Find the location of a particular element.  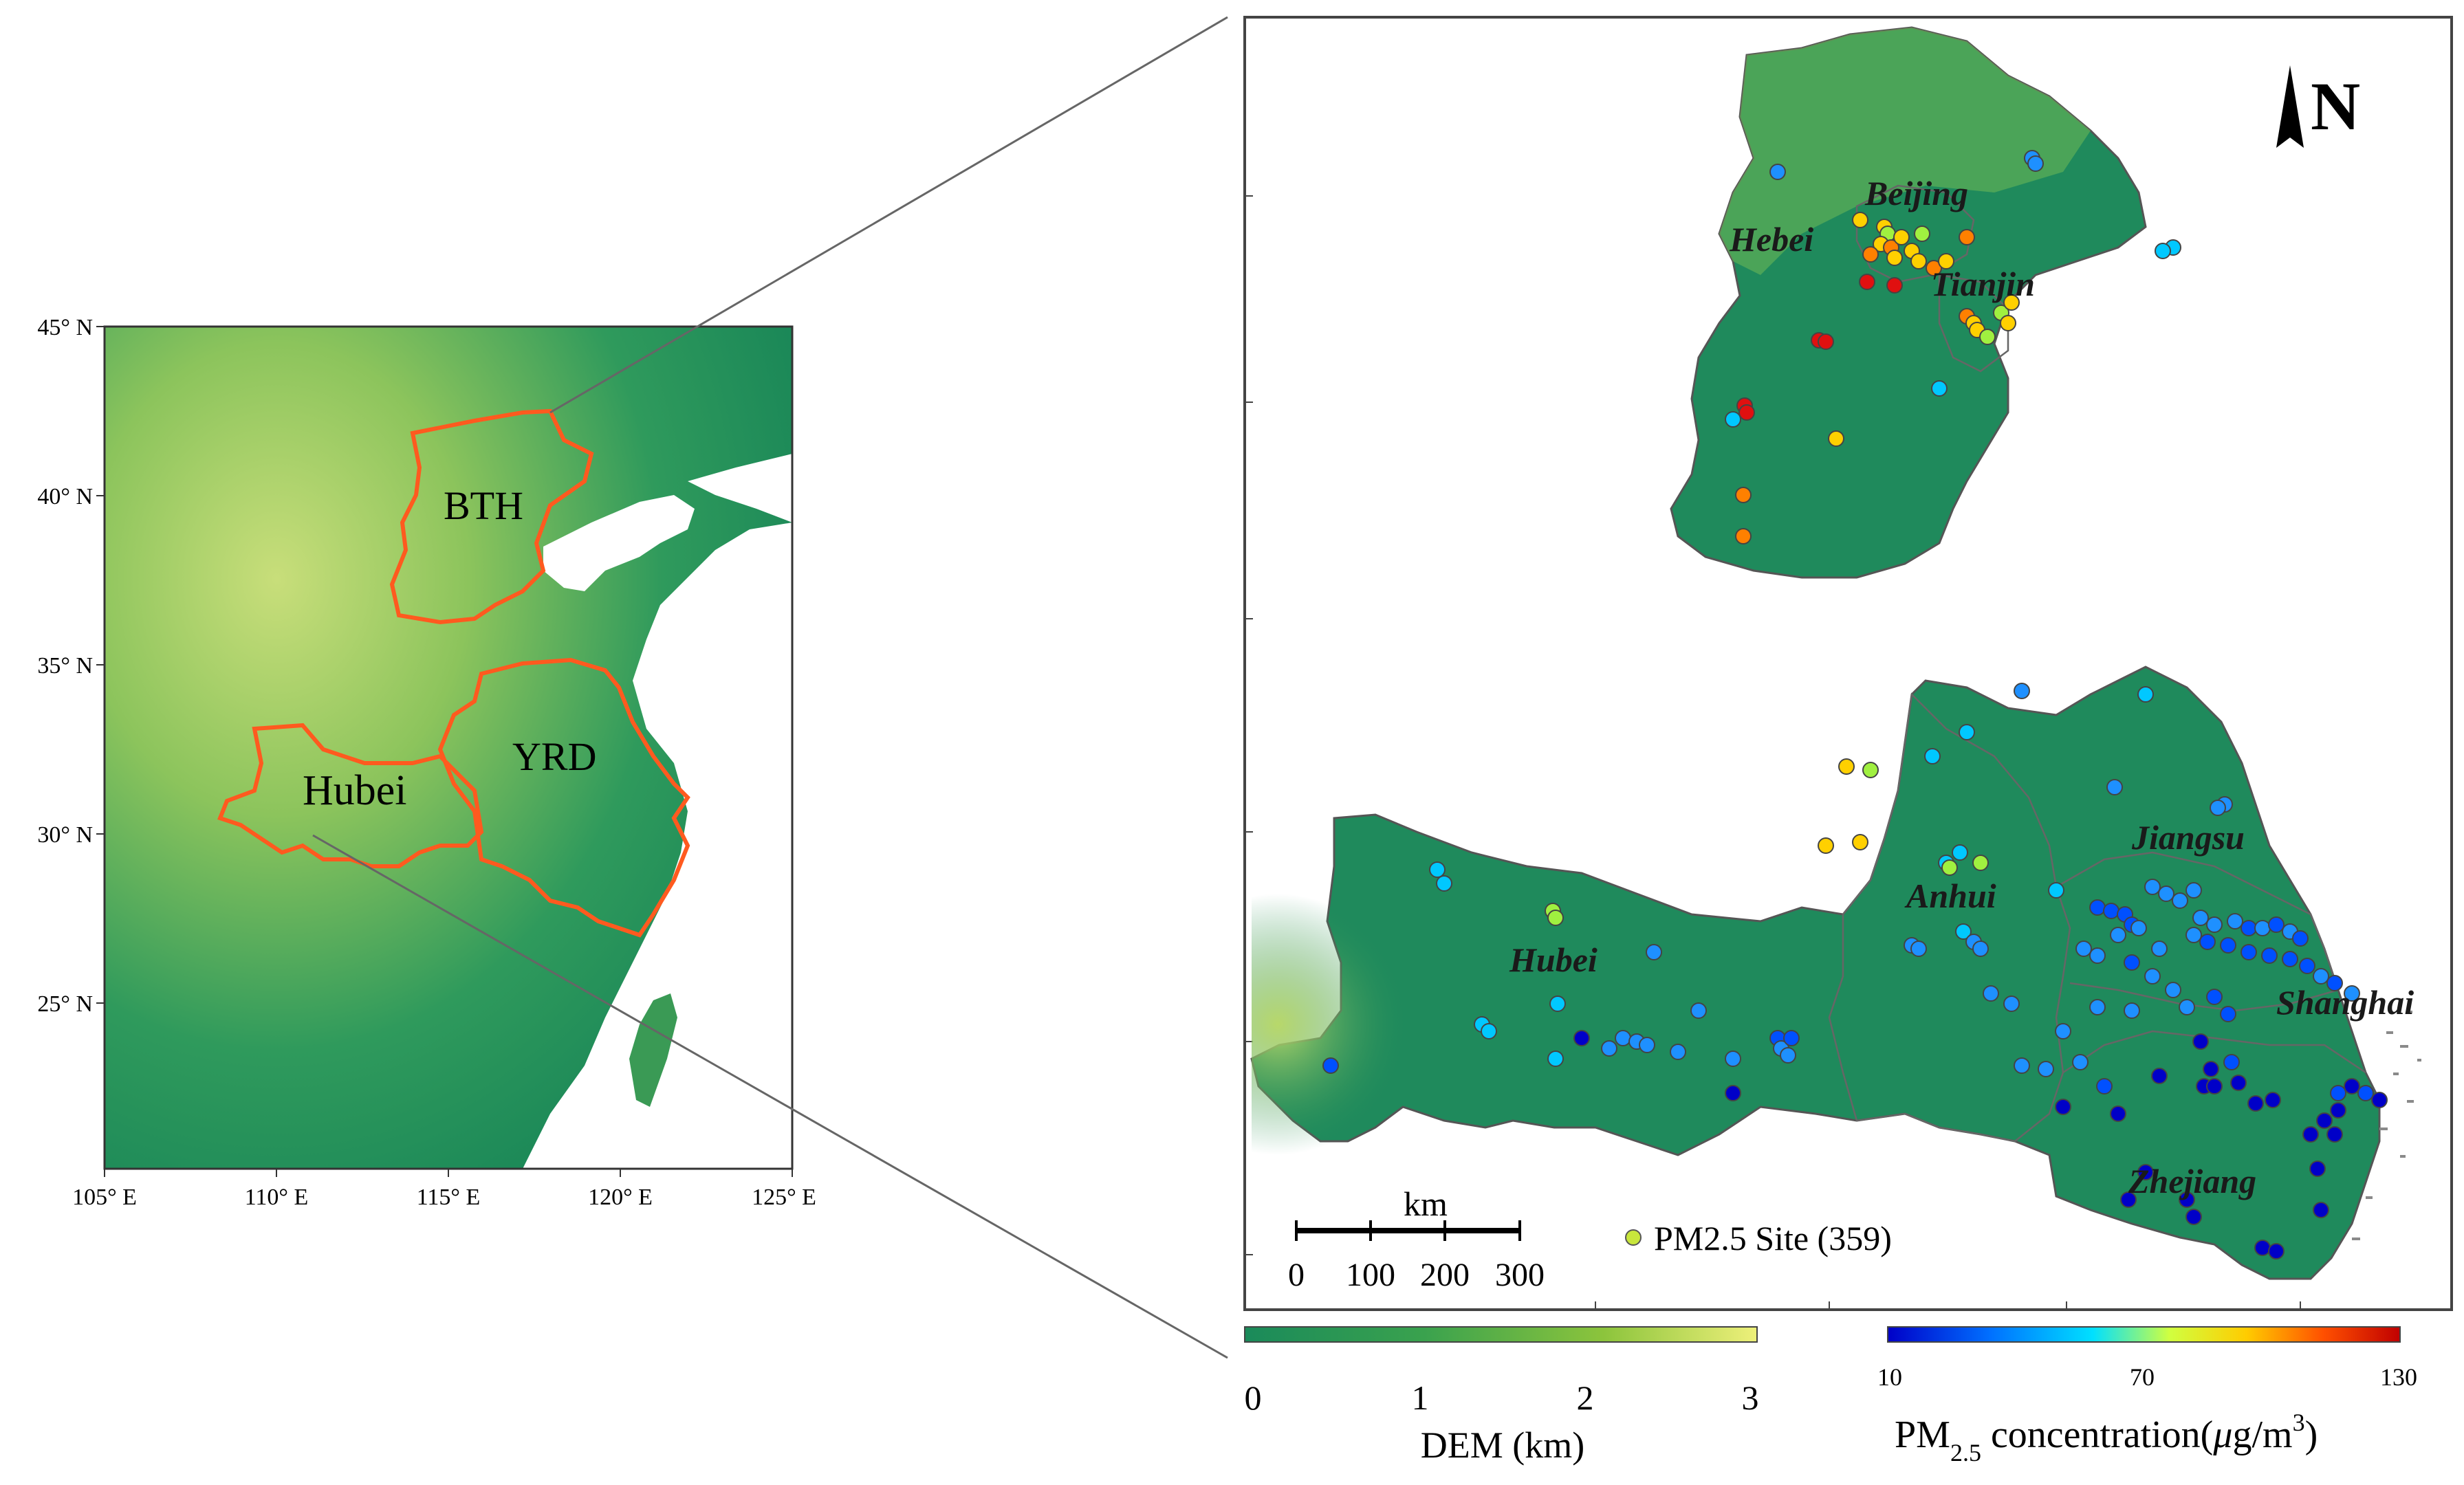

lon-label-115: 115° E is located at coordinates (449, 1197).